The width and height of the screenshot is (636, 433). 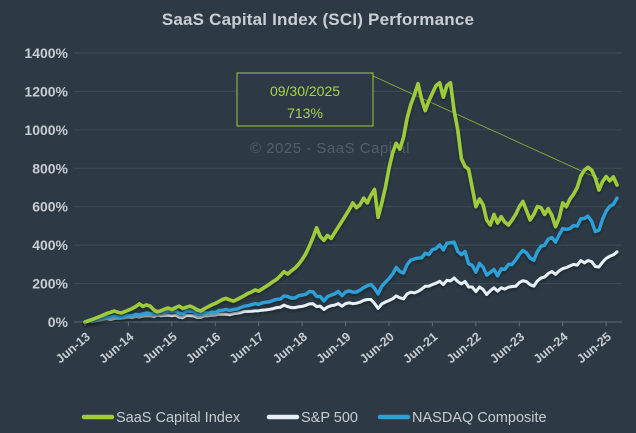 I want to click on legend-label-saas-capital-index: SaaS Capital Index, so click(x=178, y=418).